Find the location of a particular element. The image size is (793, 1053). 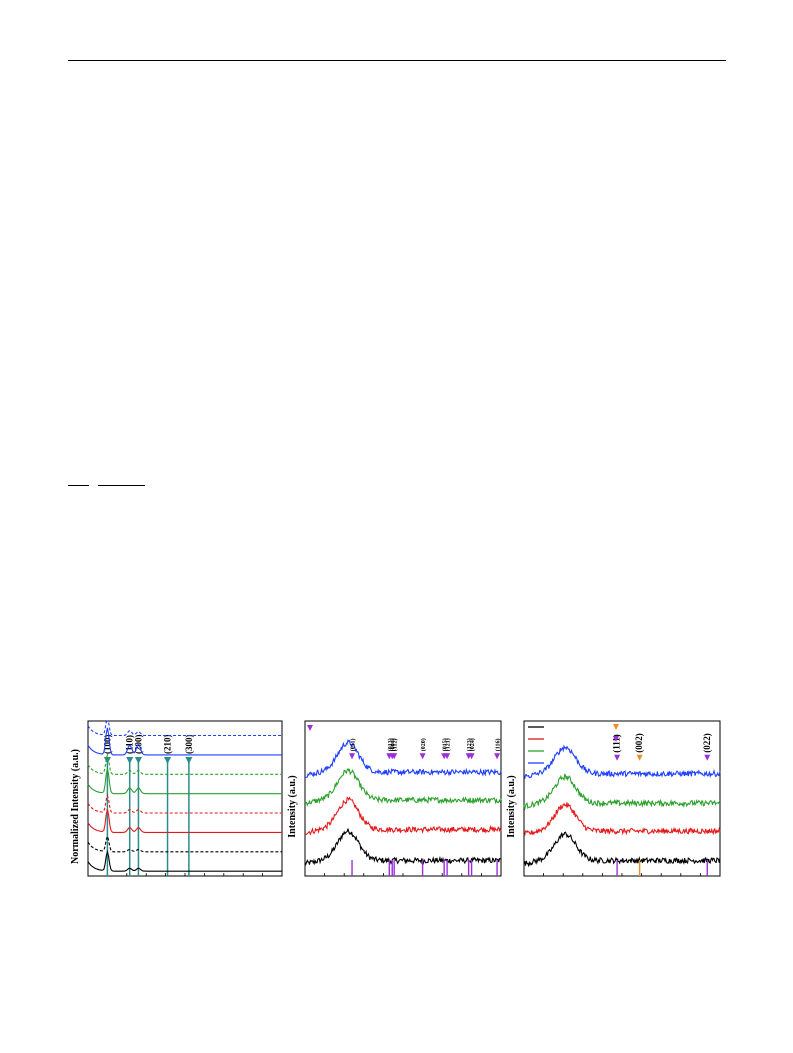

peak-label: (123) is located at coordinates (469, 744).